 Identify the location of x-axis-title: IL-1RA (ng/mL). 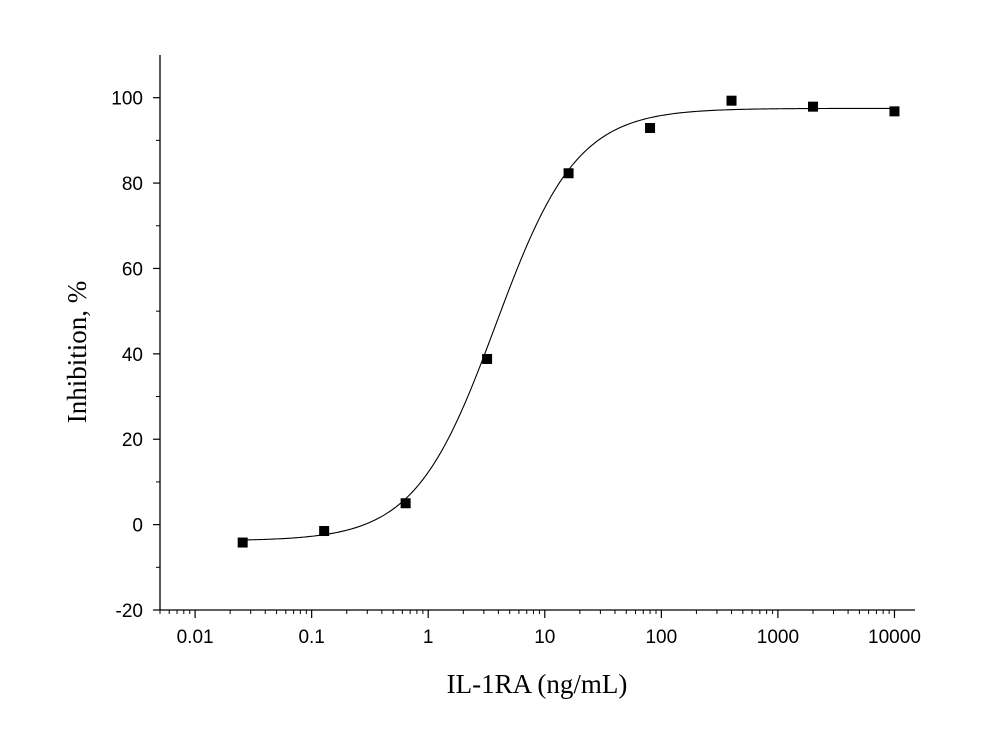
(537, 684).